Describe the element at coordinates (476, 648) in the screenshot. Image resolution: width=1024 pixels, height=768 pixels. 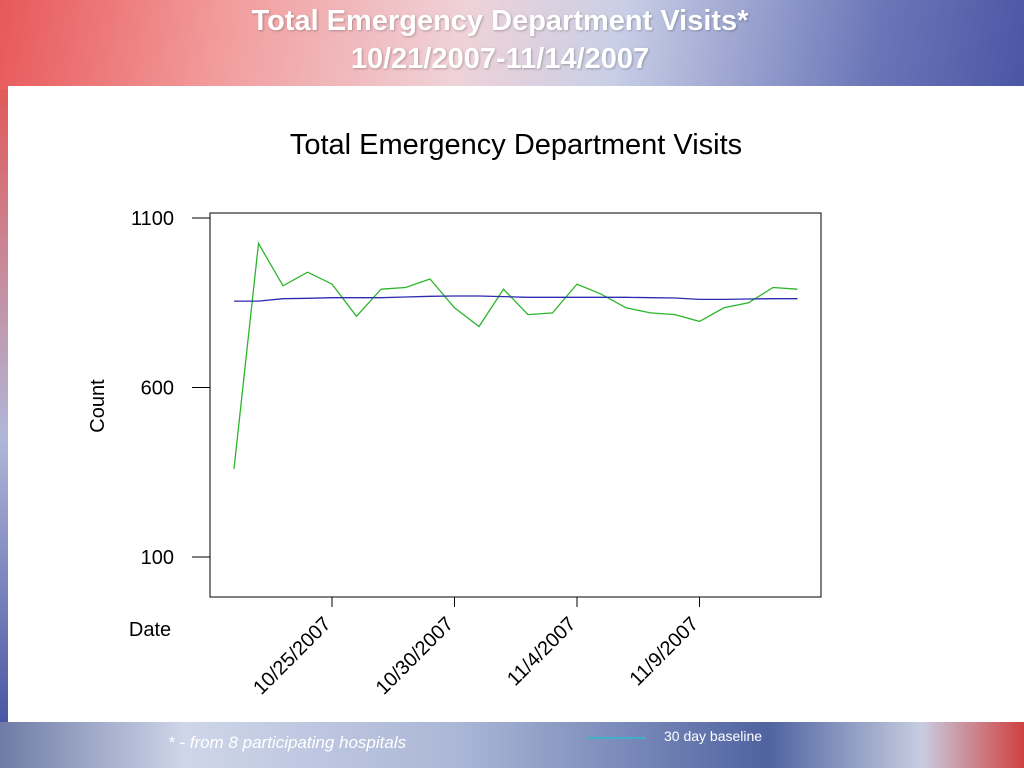
I see `x-axis: 10/25/2007 10/30/2007 11/4/2007 11/9/2007` at that location.